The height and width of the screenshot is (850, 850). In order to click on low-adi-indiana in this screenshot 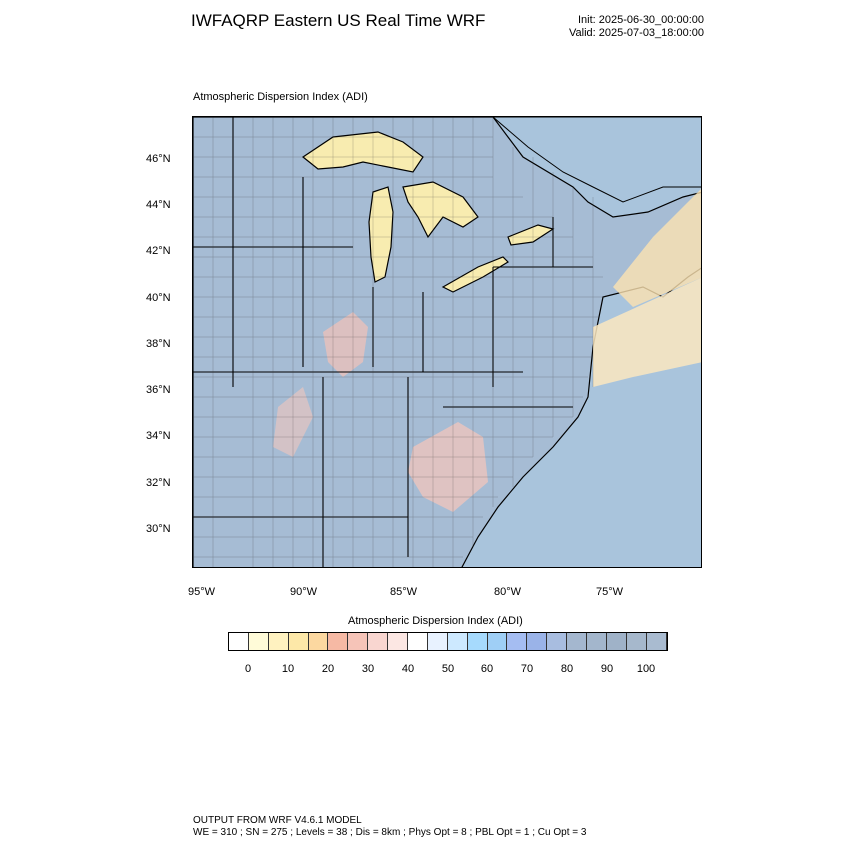, I will do `click(345, 344)`.